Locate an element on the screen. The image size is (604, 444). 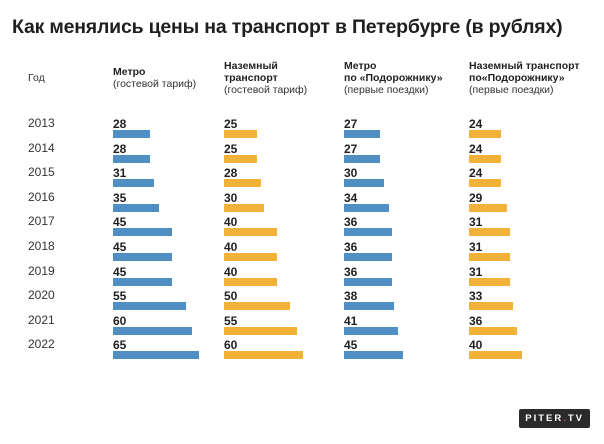
bar-s3-2014 is located at coordinates (362, 158).